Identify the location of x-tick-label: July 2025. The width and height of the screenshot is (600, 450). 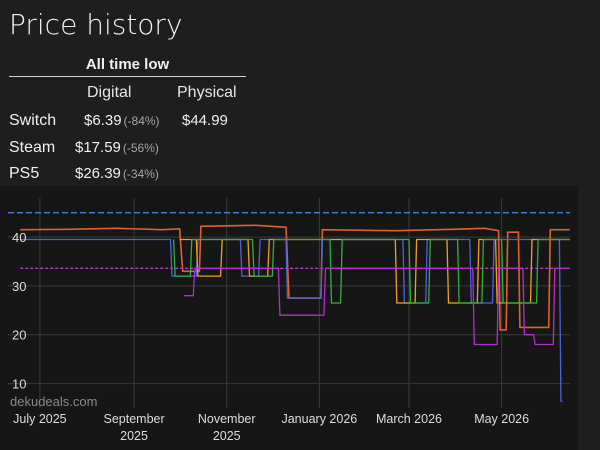
(40, 419).